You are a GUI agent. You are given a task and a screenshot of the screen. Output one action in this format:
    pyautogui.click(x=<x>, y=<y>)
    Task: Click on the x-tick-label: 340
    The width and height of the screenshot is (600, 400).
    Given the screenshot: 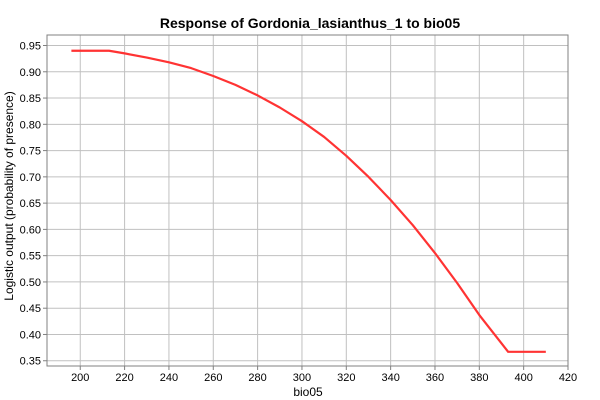 What is the action you would take?
    pyautogui.click(x=390, y=378)
    